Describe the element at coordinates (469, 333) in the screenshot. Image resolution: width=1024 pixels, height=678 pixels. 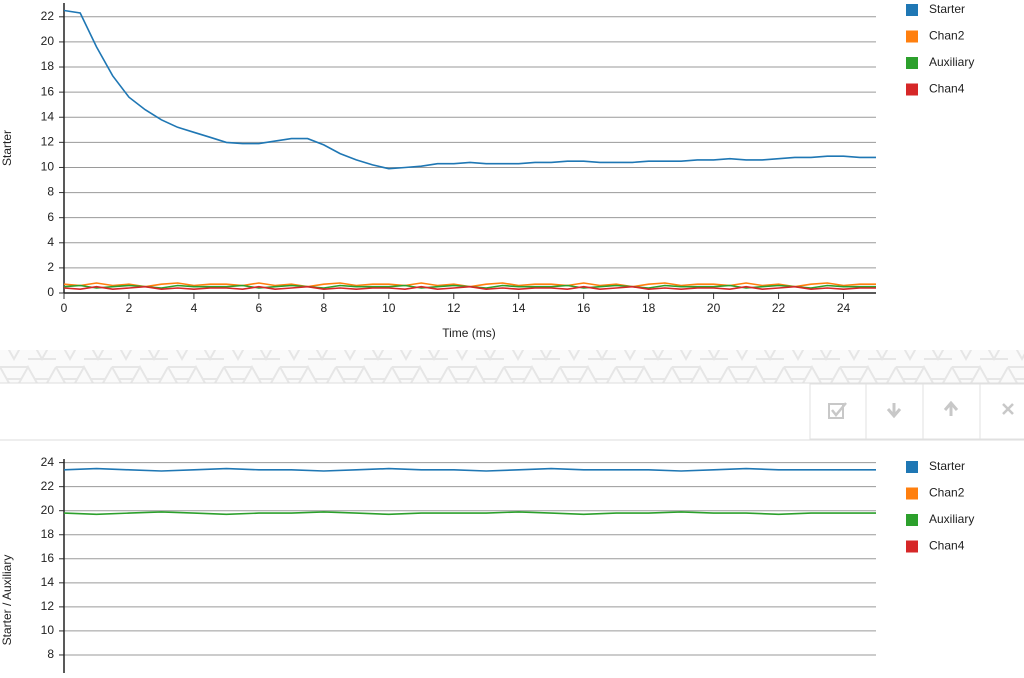
I see `x-axis-label: Time (ms)` at that location.